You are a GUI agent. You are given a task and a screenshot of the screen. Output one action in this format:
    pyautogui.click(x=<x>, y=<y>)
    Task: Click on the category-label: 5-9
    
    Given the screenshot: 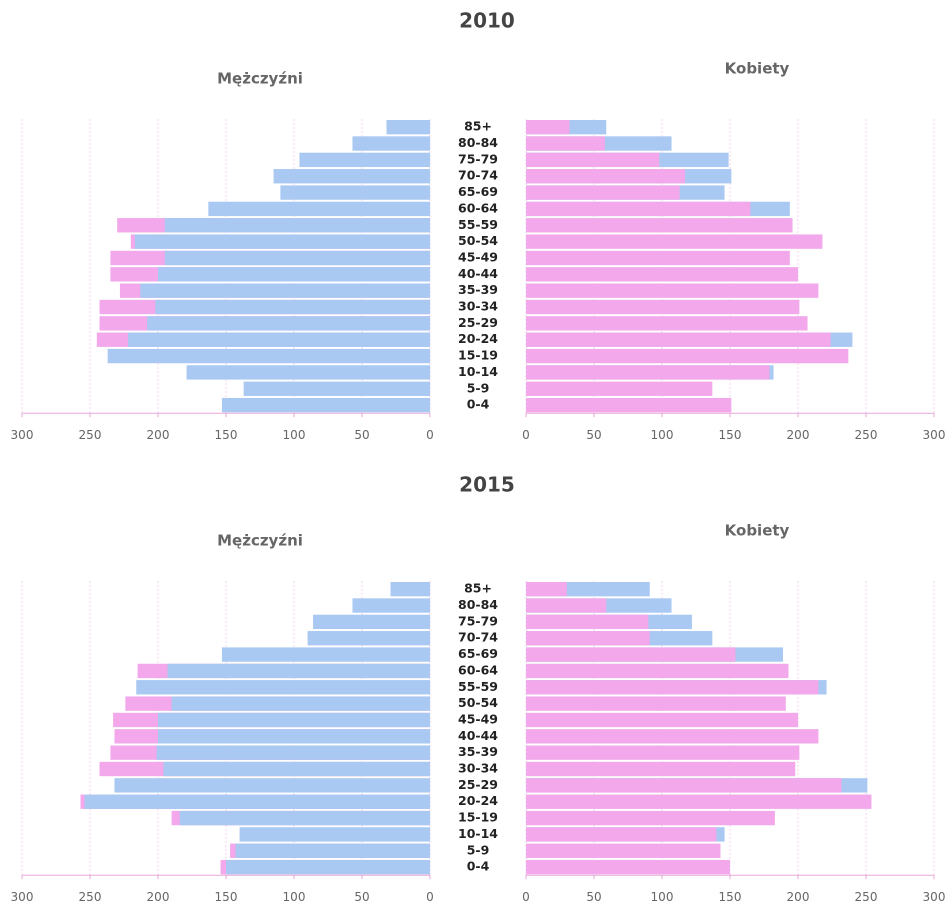 What is the action you would take?
    pyautogui.click(x=478, y=849)
    